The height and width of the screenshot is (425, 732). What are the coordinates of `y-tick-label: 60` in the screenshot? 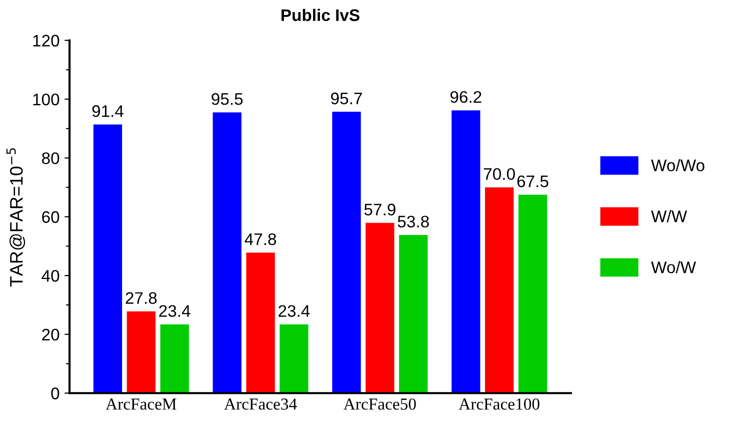 It's located at (51, 217).